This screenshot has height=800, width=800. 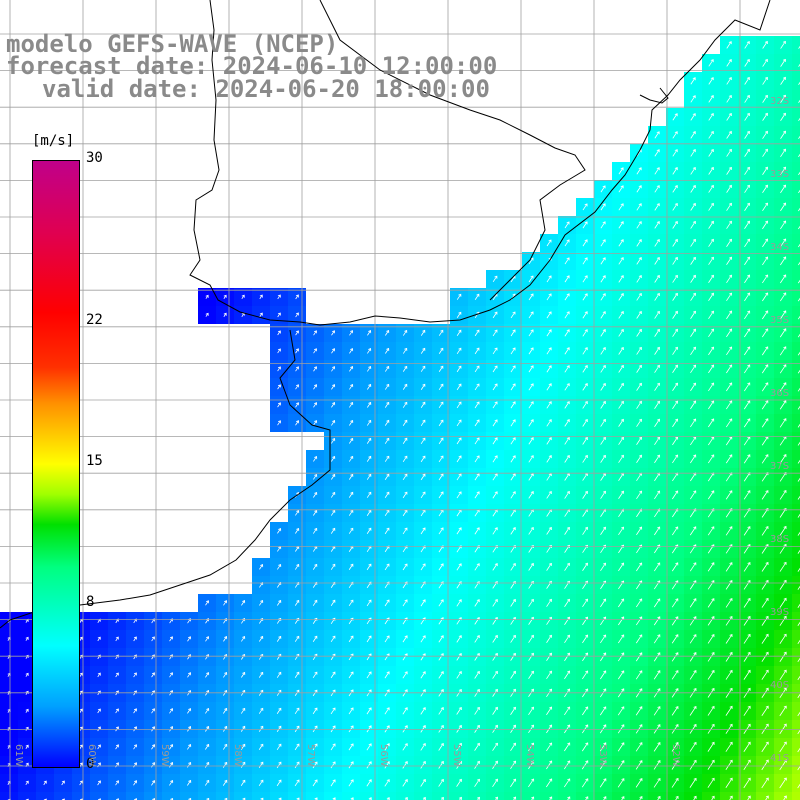 I want to click on colorbar-tick-label: 0, so click(x=90, y=764).